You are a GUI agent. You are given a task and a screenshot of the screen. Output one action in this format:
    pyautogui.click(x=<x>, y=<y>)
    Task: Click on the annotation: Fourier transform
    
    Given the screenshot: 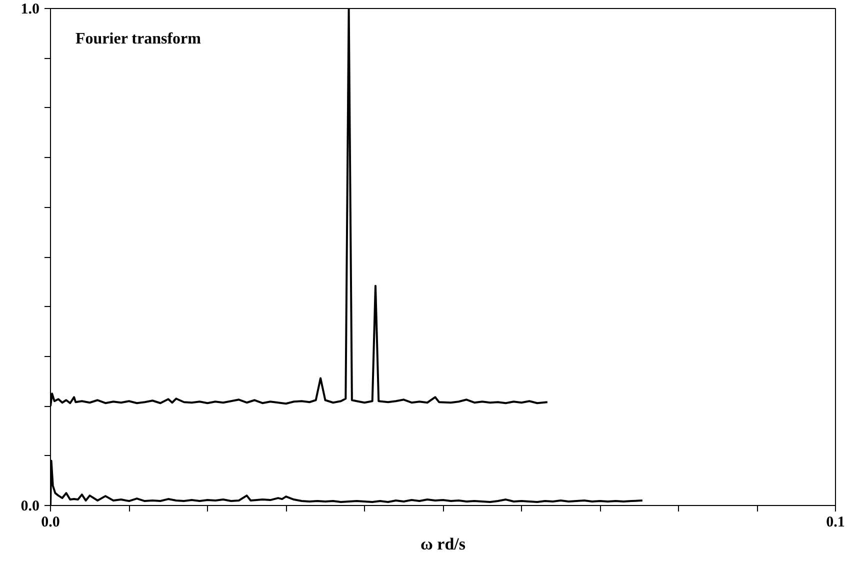 What is the action you would take?
    pyautogui.click(x=139, y=39)
    